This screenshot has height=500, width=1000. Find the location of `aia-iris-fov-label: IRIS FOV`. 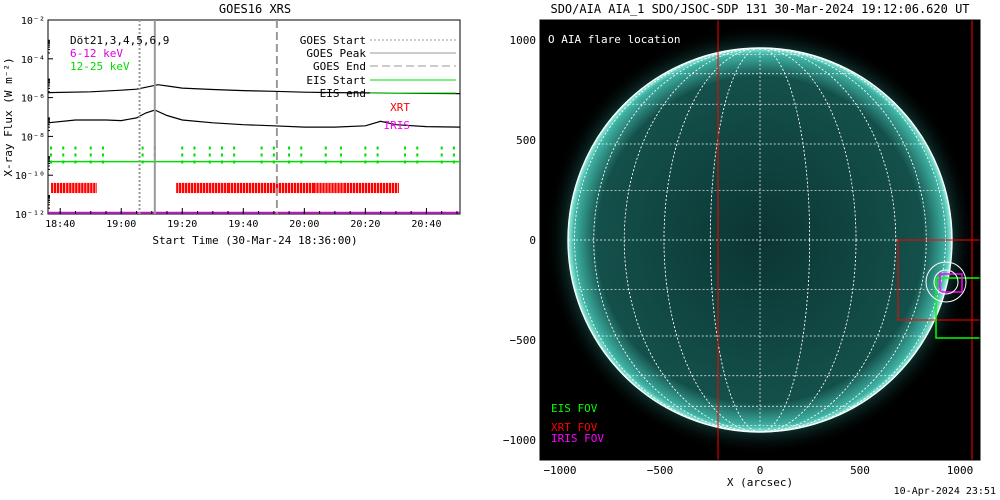

aia-iris-fov-label: IRIS FOV is located at coordinates (577, 438).